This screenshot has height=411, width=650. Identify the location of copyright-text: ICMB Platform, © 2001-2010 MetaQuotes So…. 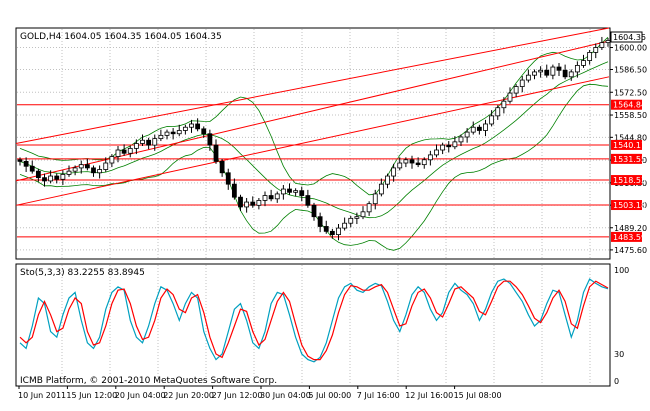
(148, 381).